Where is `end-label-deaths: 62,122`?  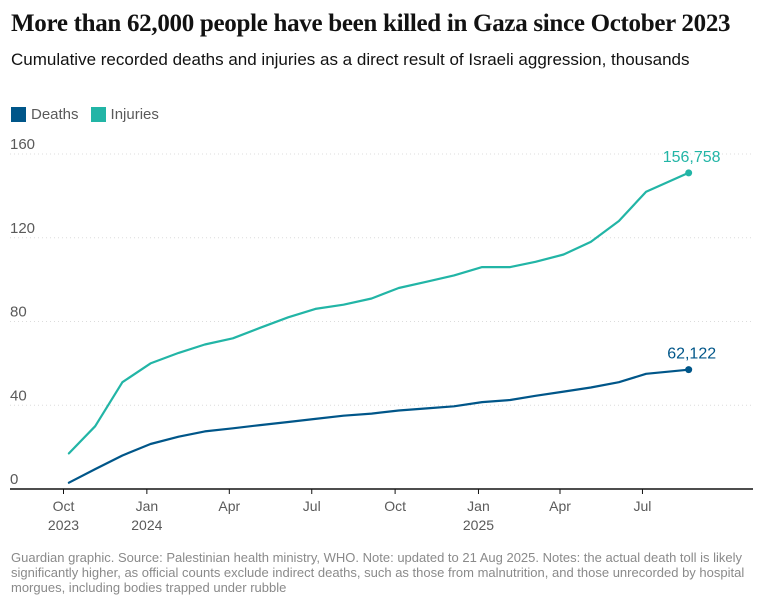
end-label-deaths: 62,122 is located at coordinates (691, 354).